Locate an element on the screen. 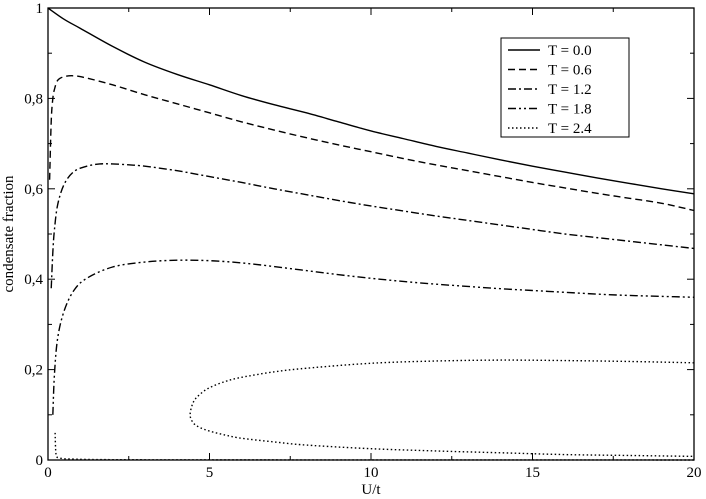 This screenshot has height=499, width=706. x-axis-label: U/t is located at coordinates (371, 490).